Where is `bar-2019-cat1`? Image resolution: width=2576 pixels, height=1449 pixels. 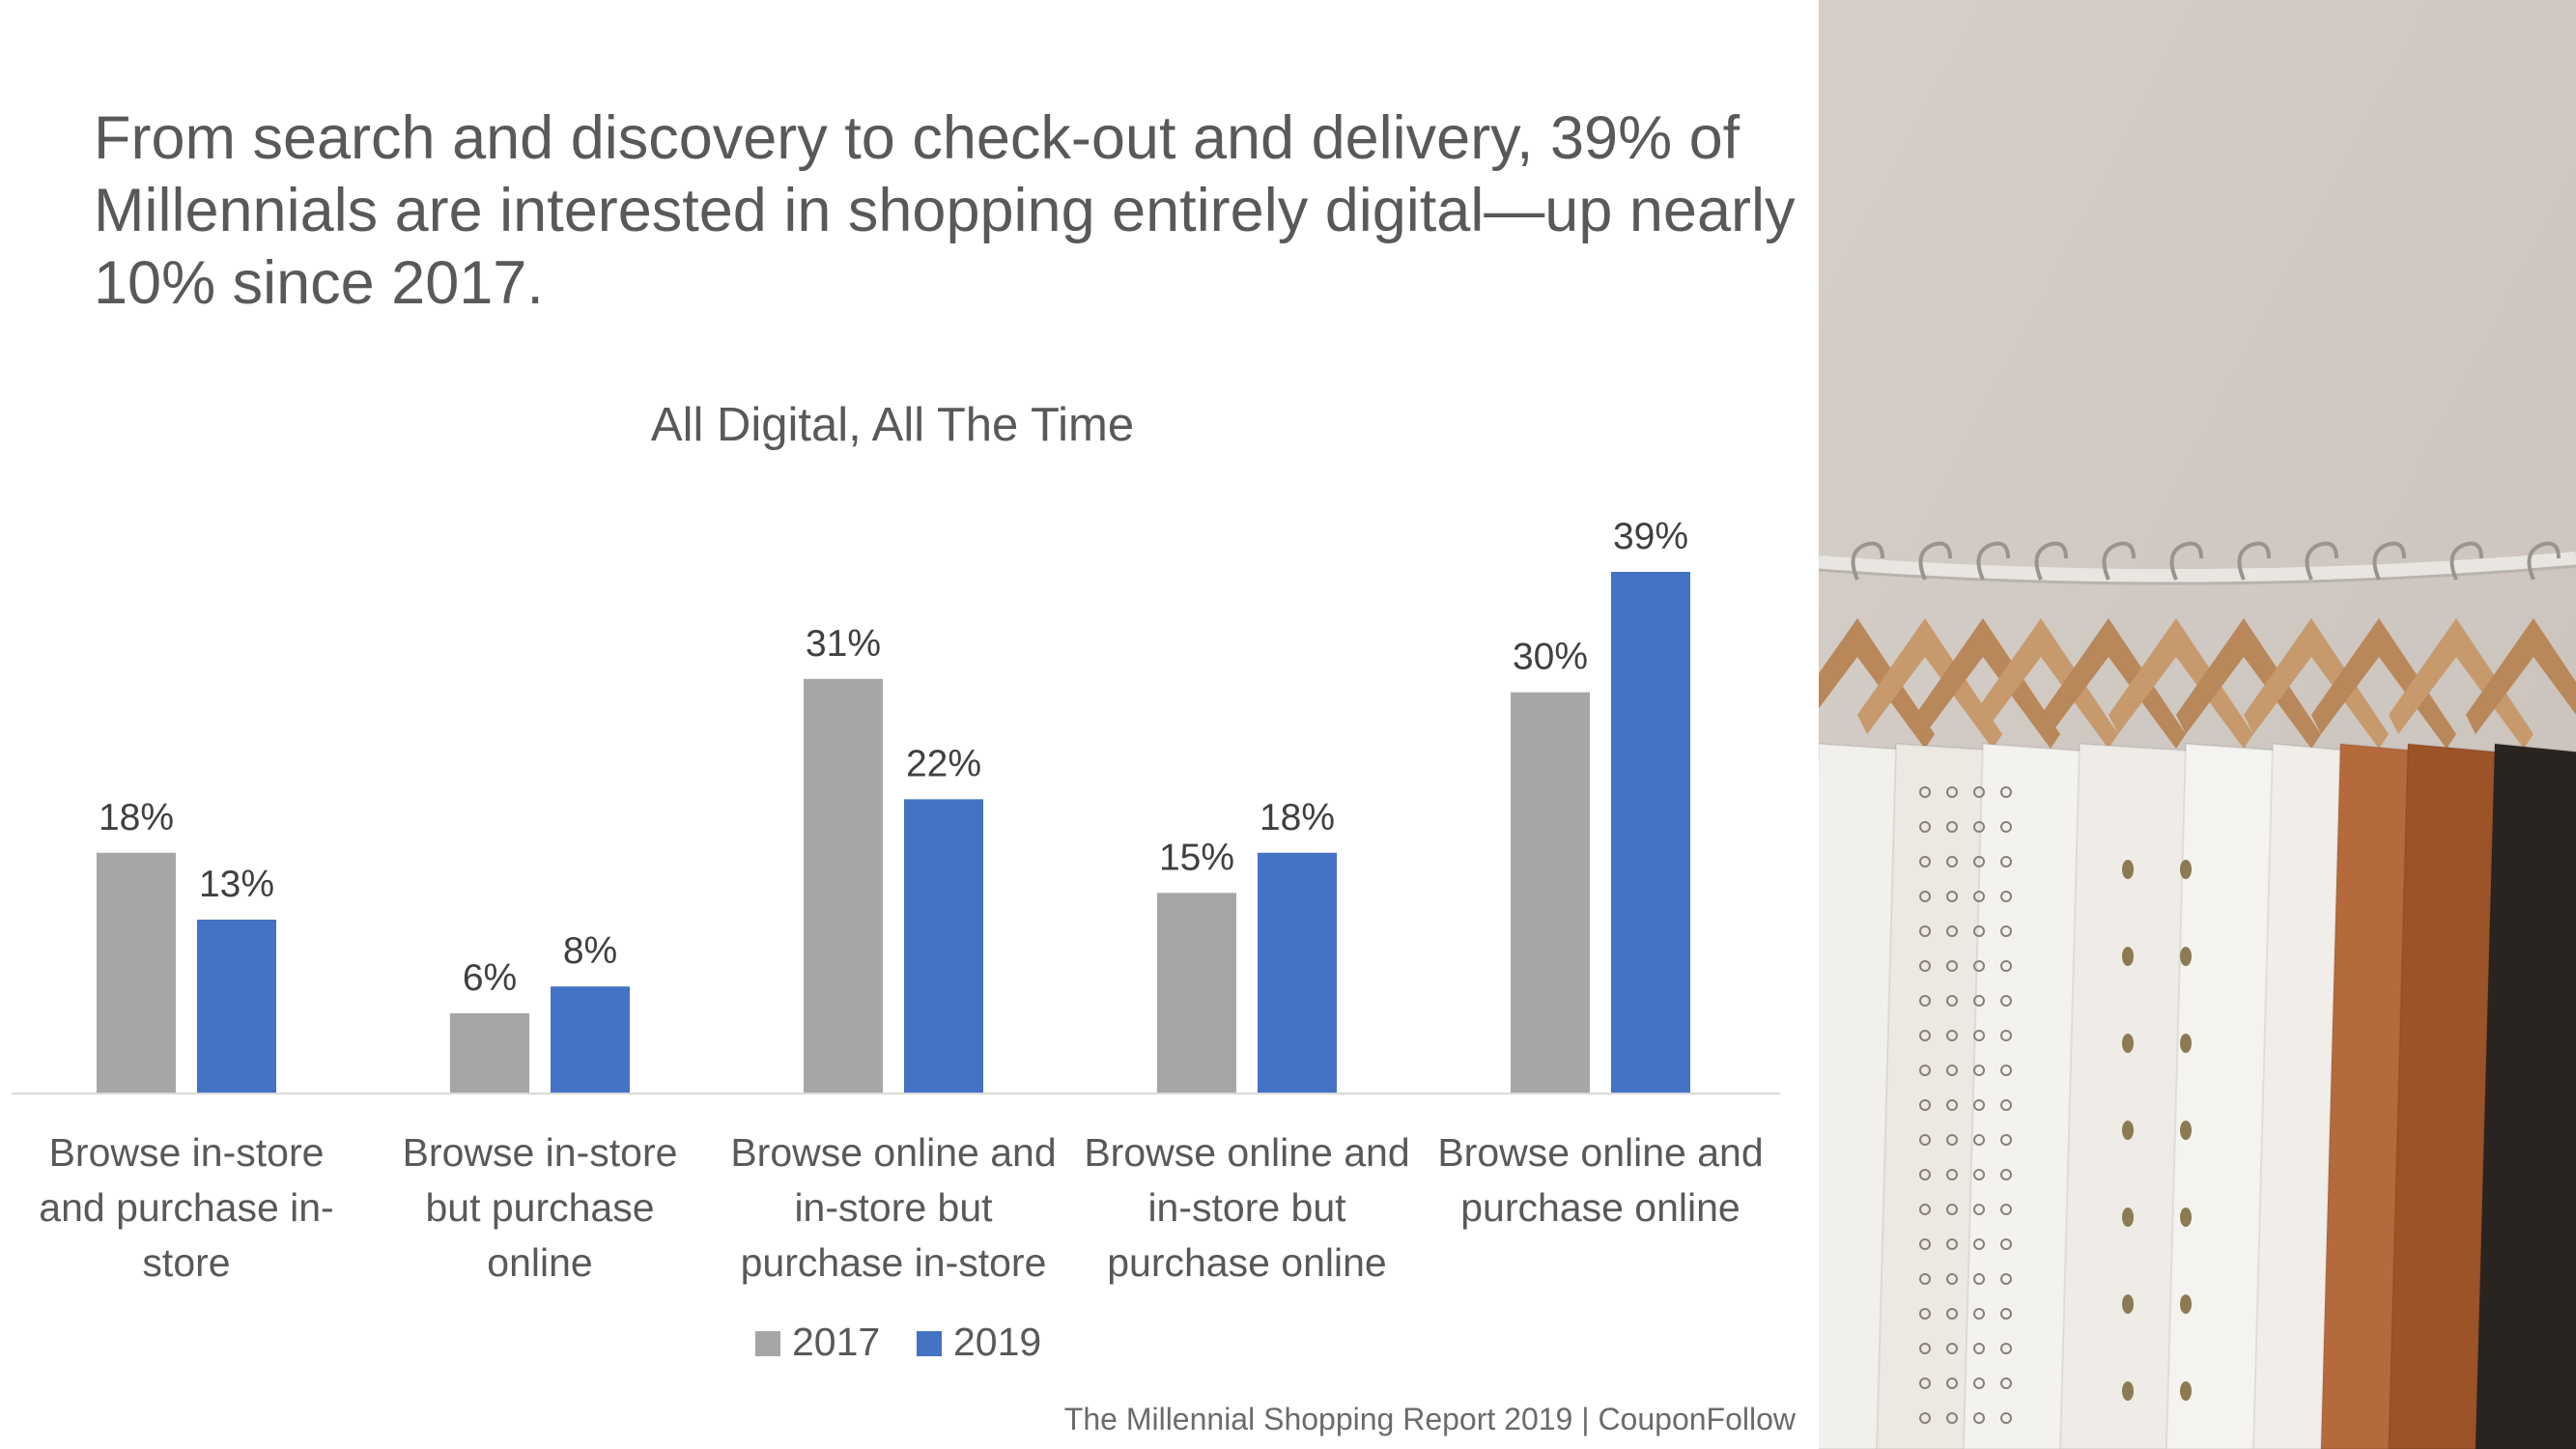
bar-2019-cat1 is located at coordinates (236, 1007).